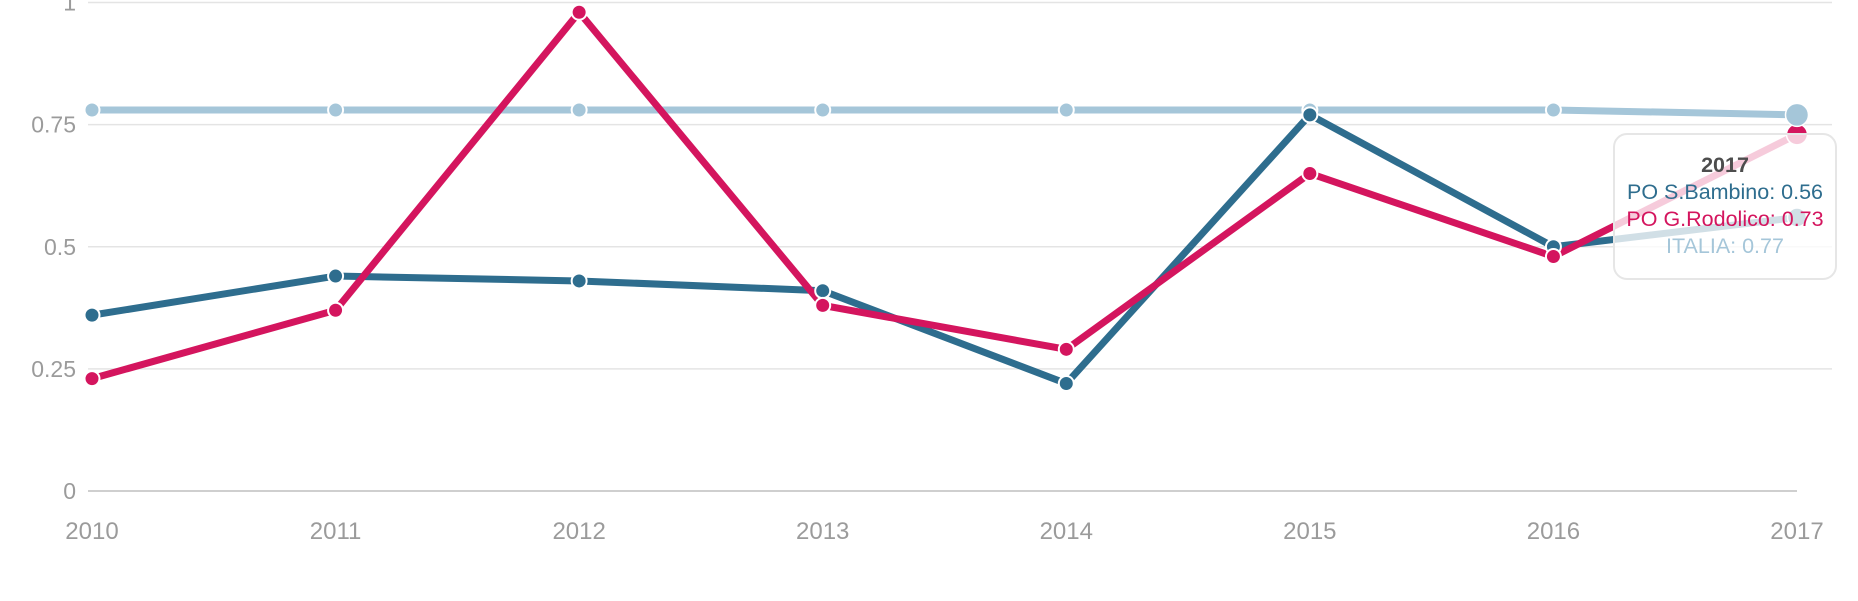  Describe the element at coordinates (579, 281) in the screenshot. I see `data-point-po-s-bambino-2012` at that location.